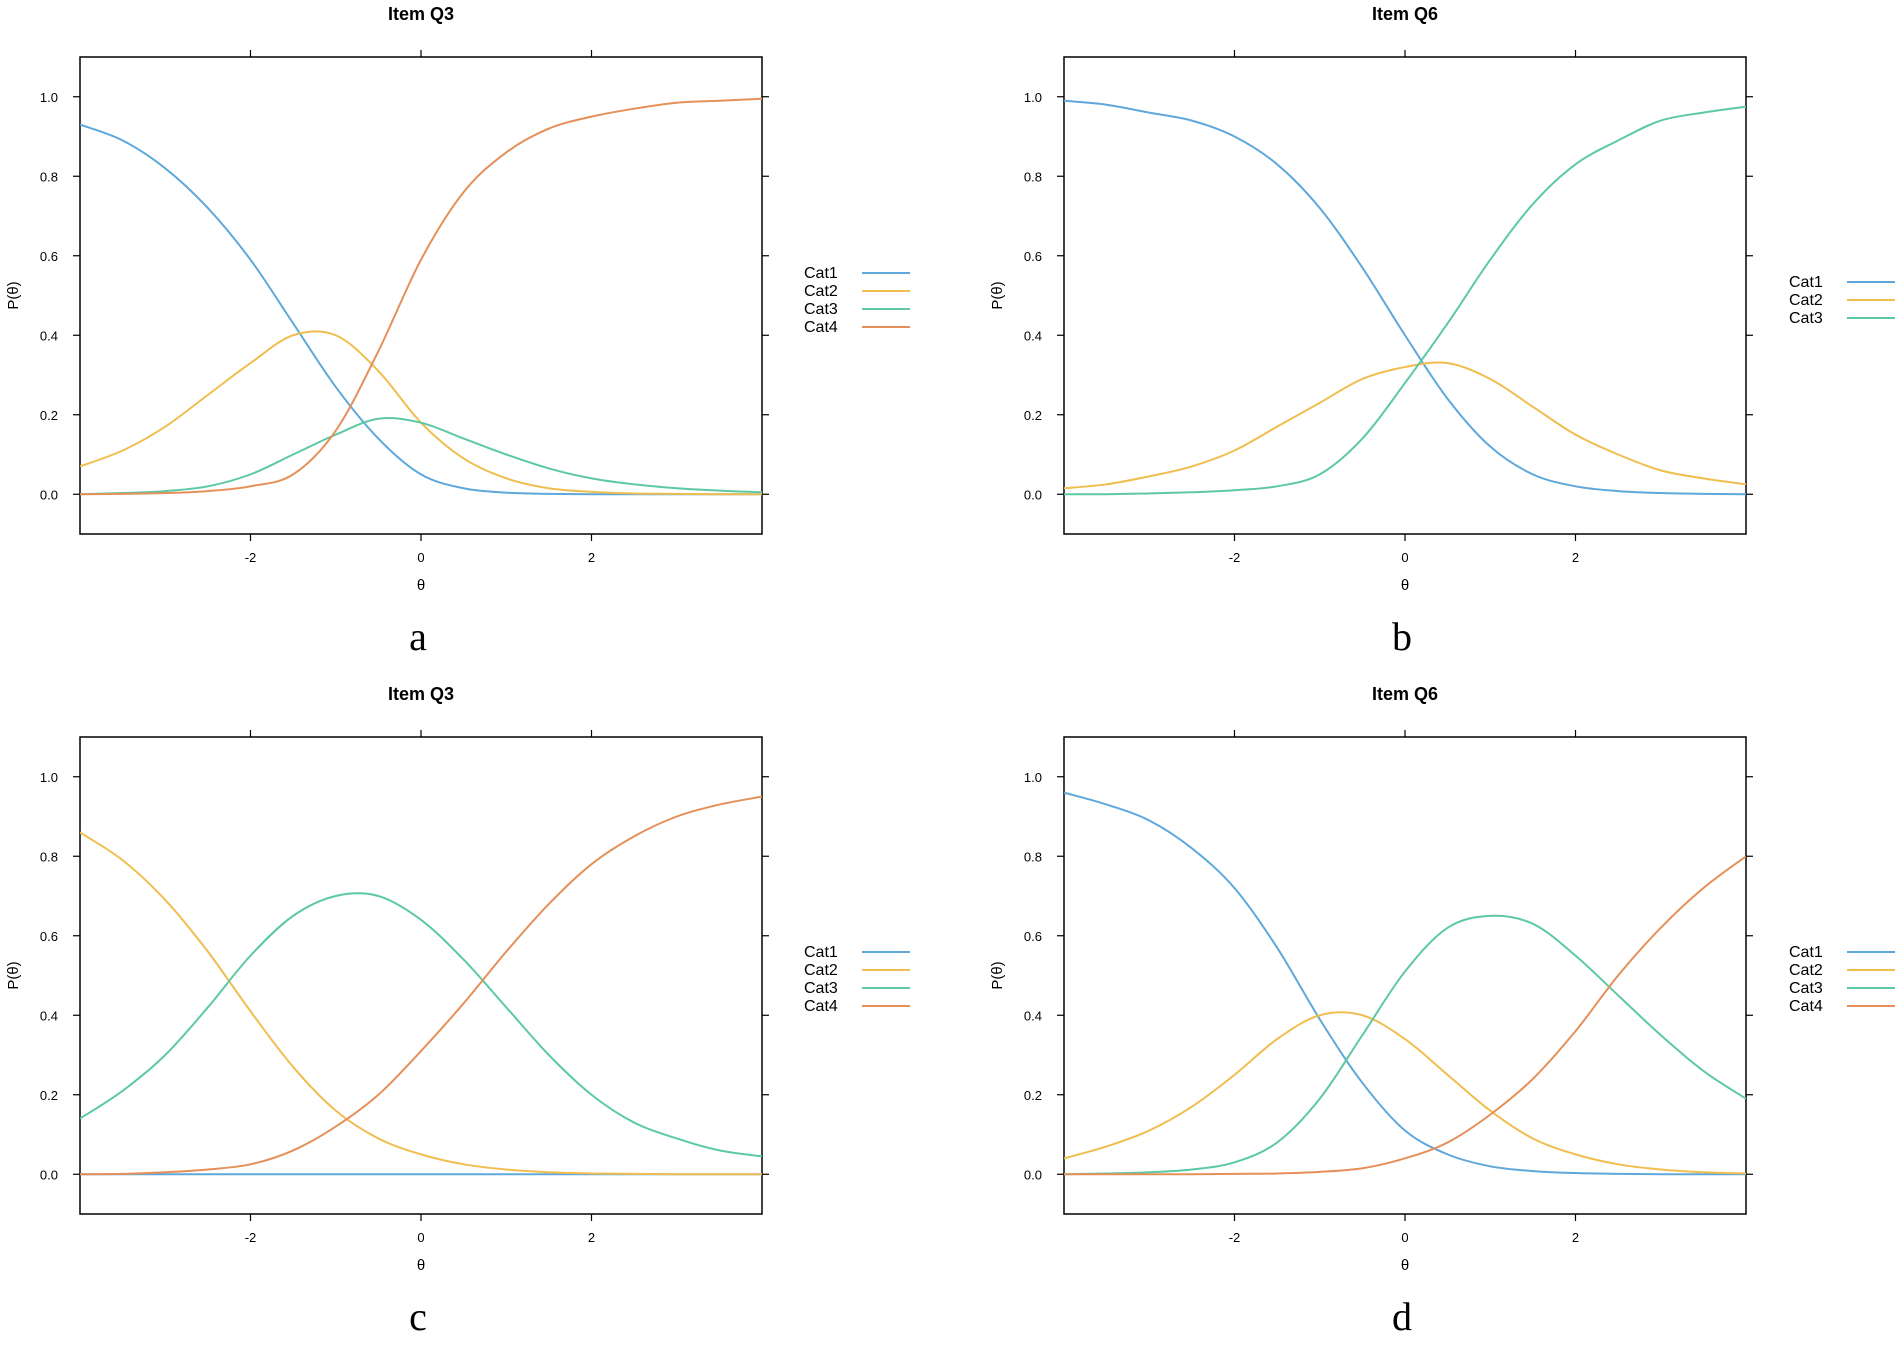  What do you see at coordinates (1402, 636) in the screenshot?
I see `panel-label: b` at bounding box center [1402, 636].